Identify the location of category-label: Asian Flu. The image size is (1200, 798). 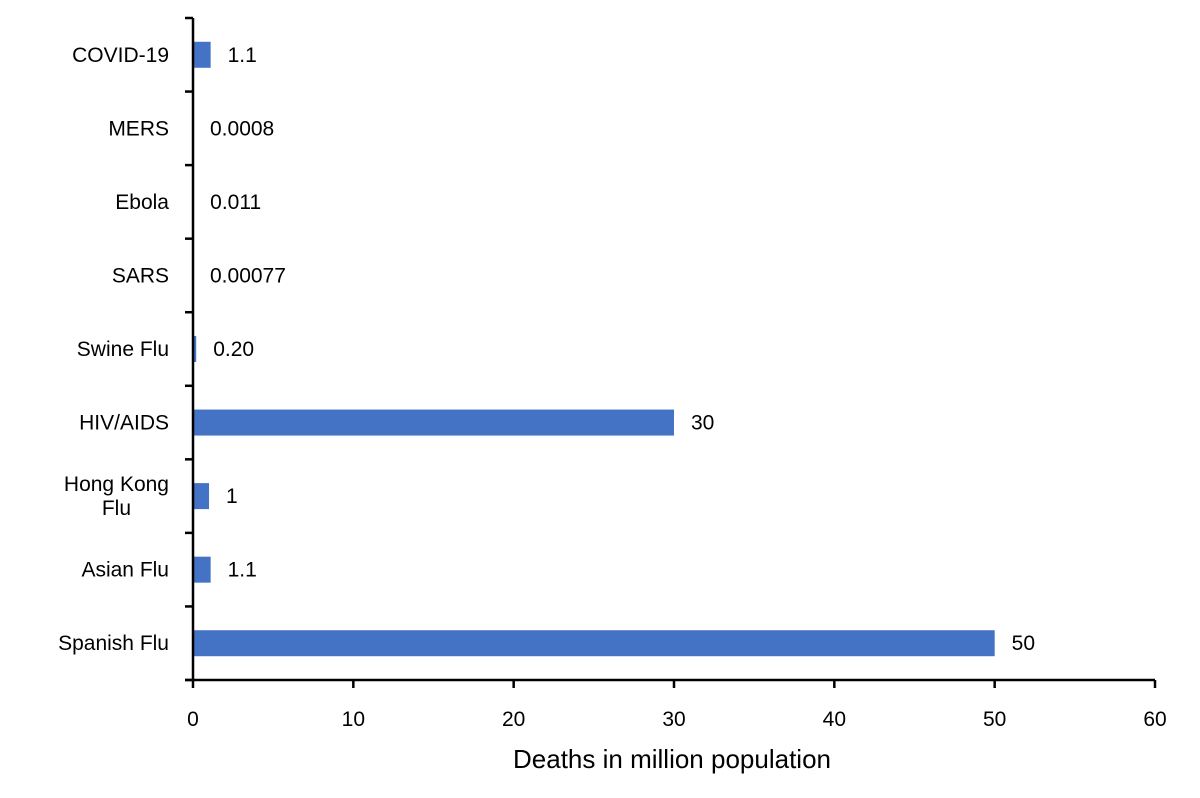
(125, 570).